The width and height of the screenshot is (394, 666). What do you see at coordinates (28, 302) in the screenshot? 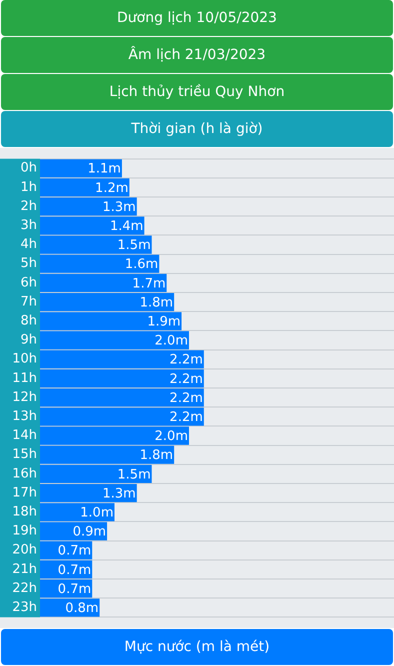
I see `y-tick-label: 7h` at bounding box center [28, 302].